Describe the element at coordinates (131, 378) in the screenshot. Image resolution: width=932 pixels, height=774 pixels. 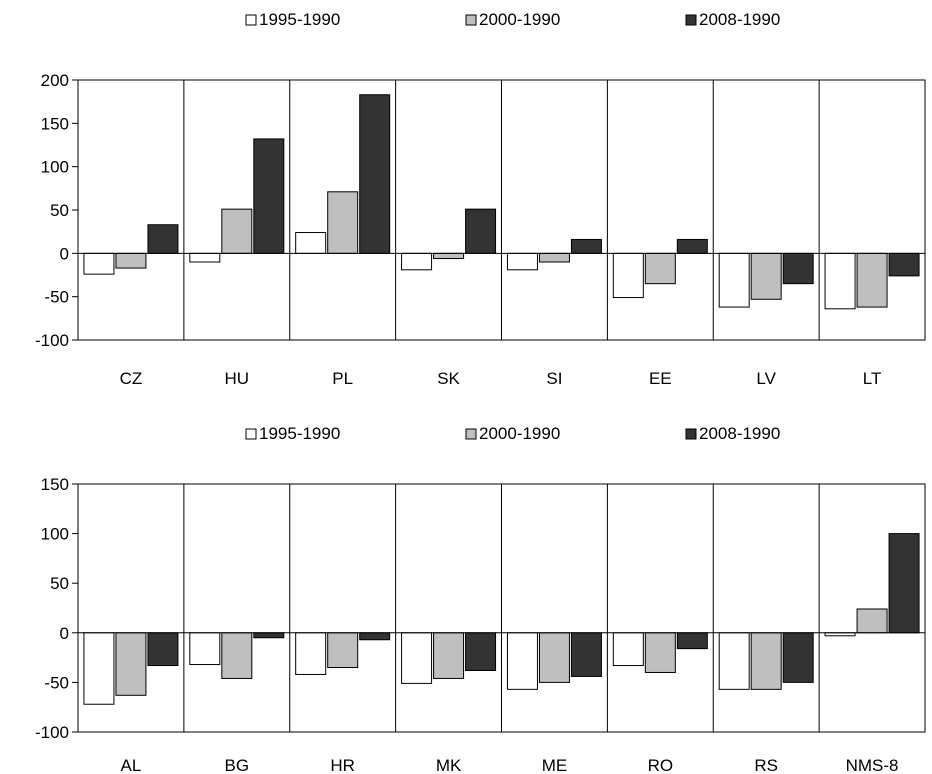
I see `x-category-label: CZ` at that location.